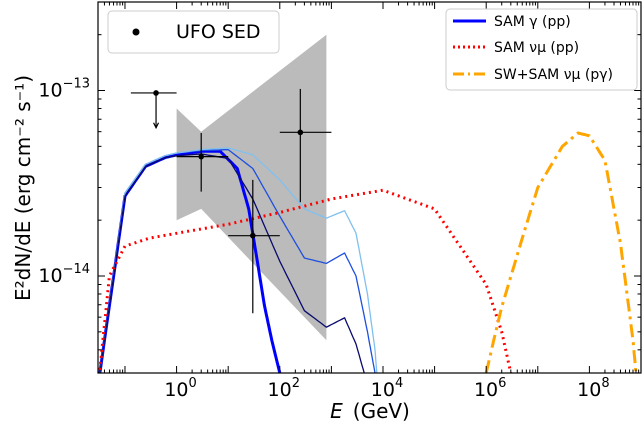  I want to click on legend-models-box, so click(541, 49).